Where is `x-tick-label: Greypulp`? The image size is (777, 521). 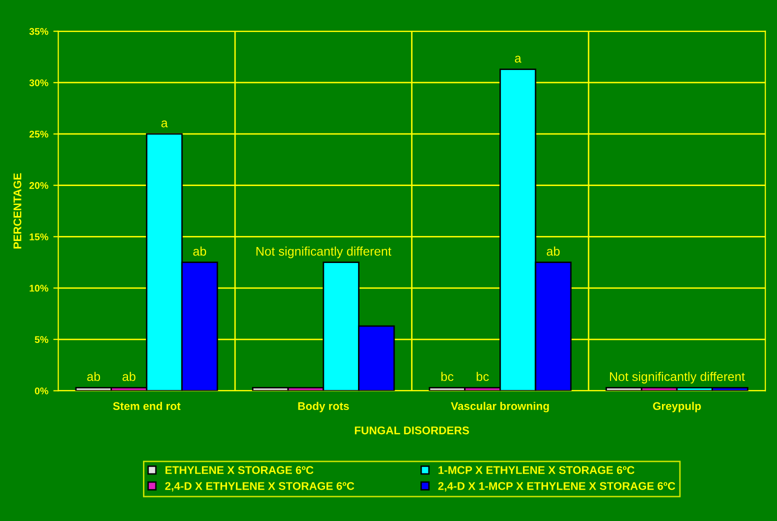
x-tick-label: Greypulp is located at coordinates (677, 407).